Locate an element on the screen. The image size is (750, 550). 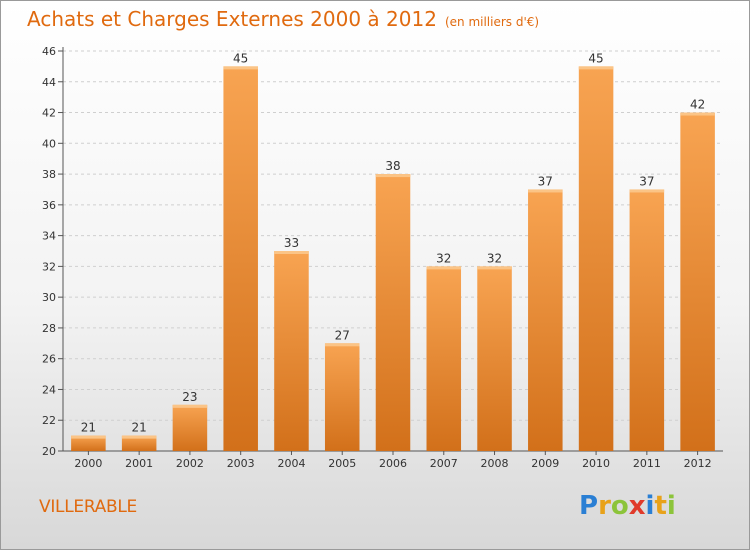
y-tick-label: 44 is located at coordinates (49, 82).